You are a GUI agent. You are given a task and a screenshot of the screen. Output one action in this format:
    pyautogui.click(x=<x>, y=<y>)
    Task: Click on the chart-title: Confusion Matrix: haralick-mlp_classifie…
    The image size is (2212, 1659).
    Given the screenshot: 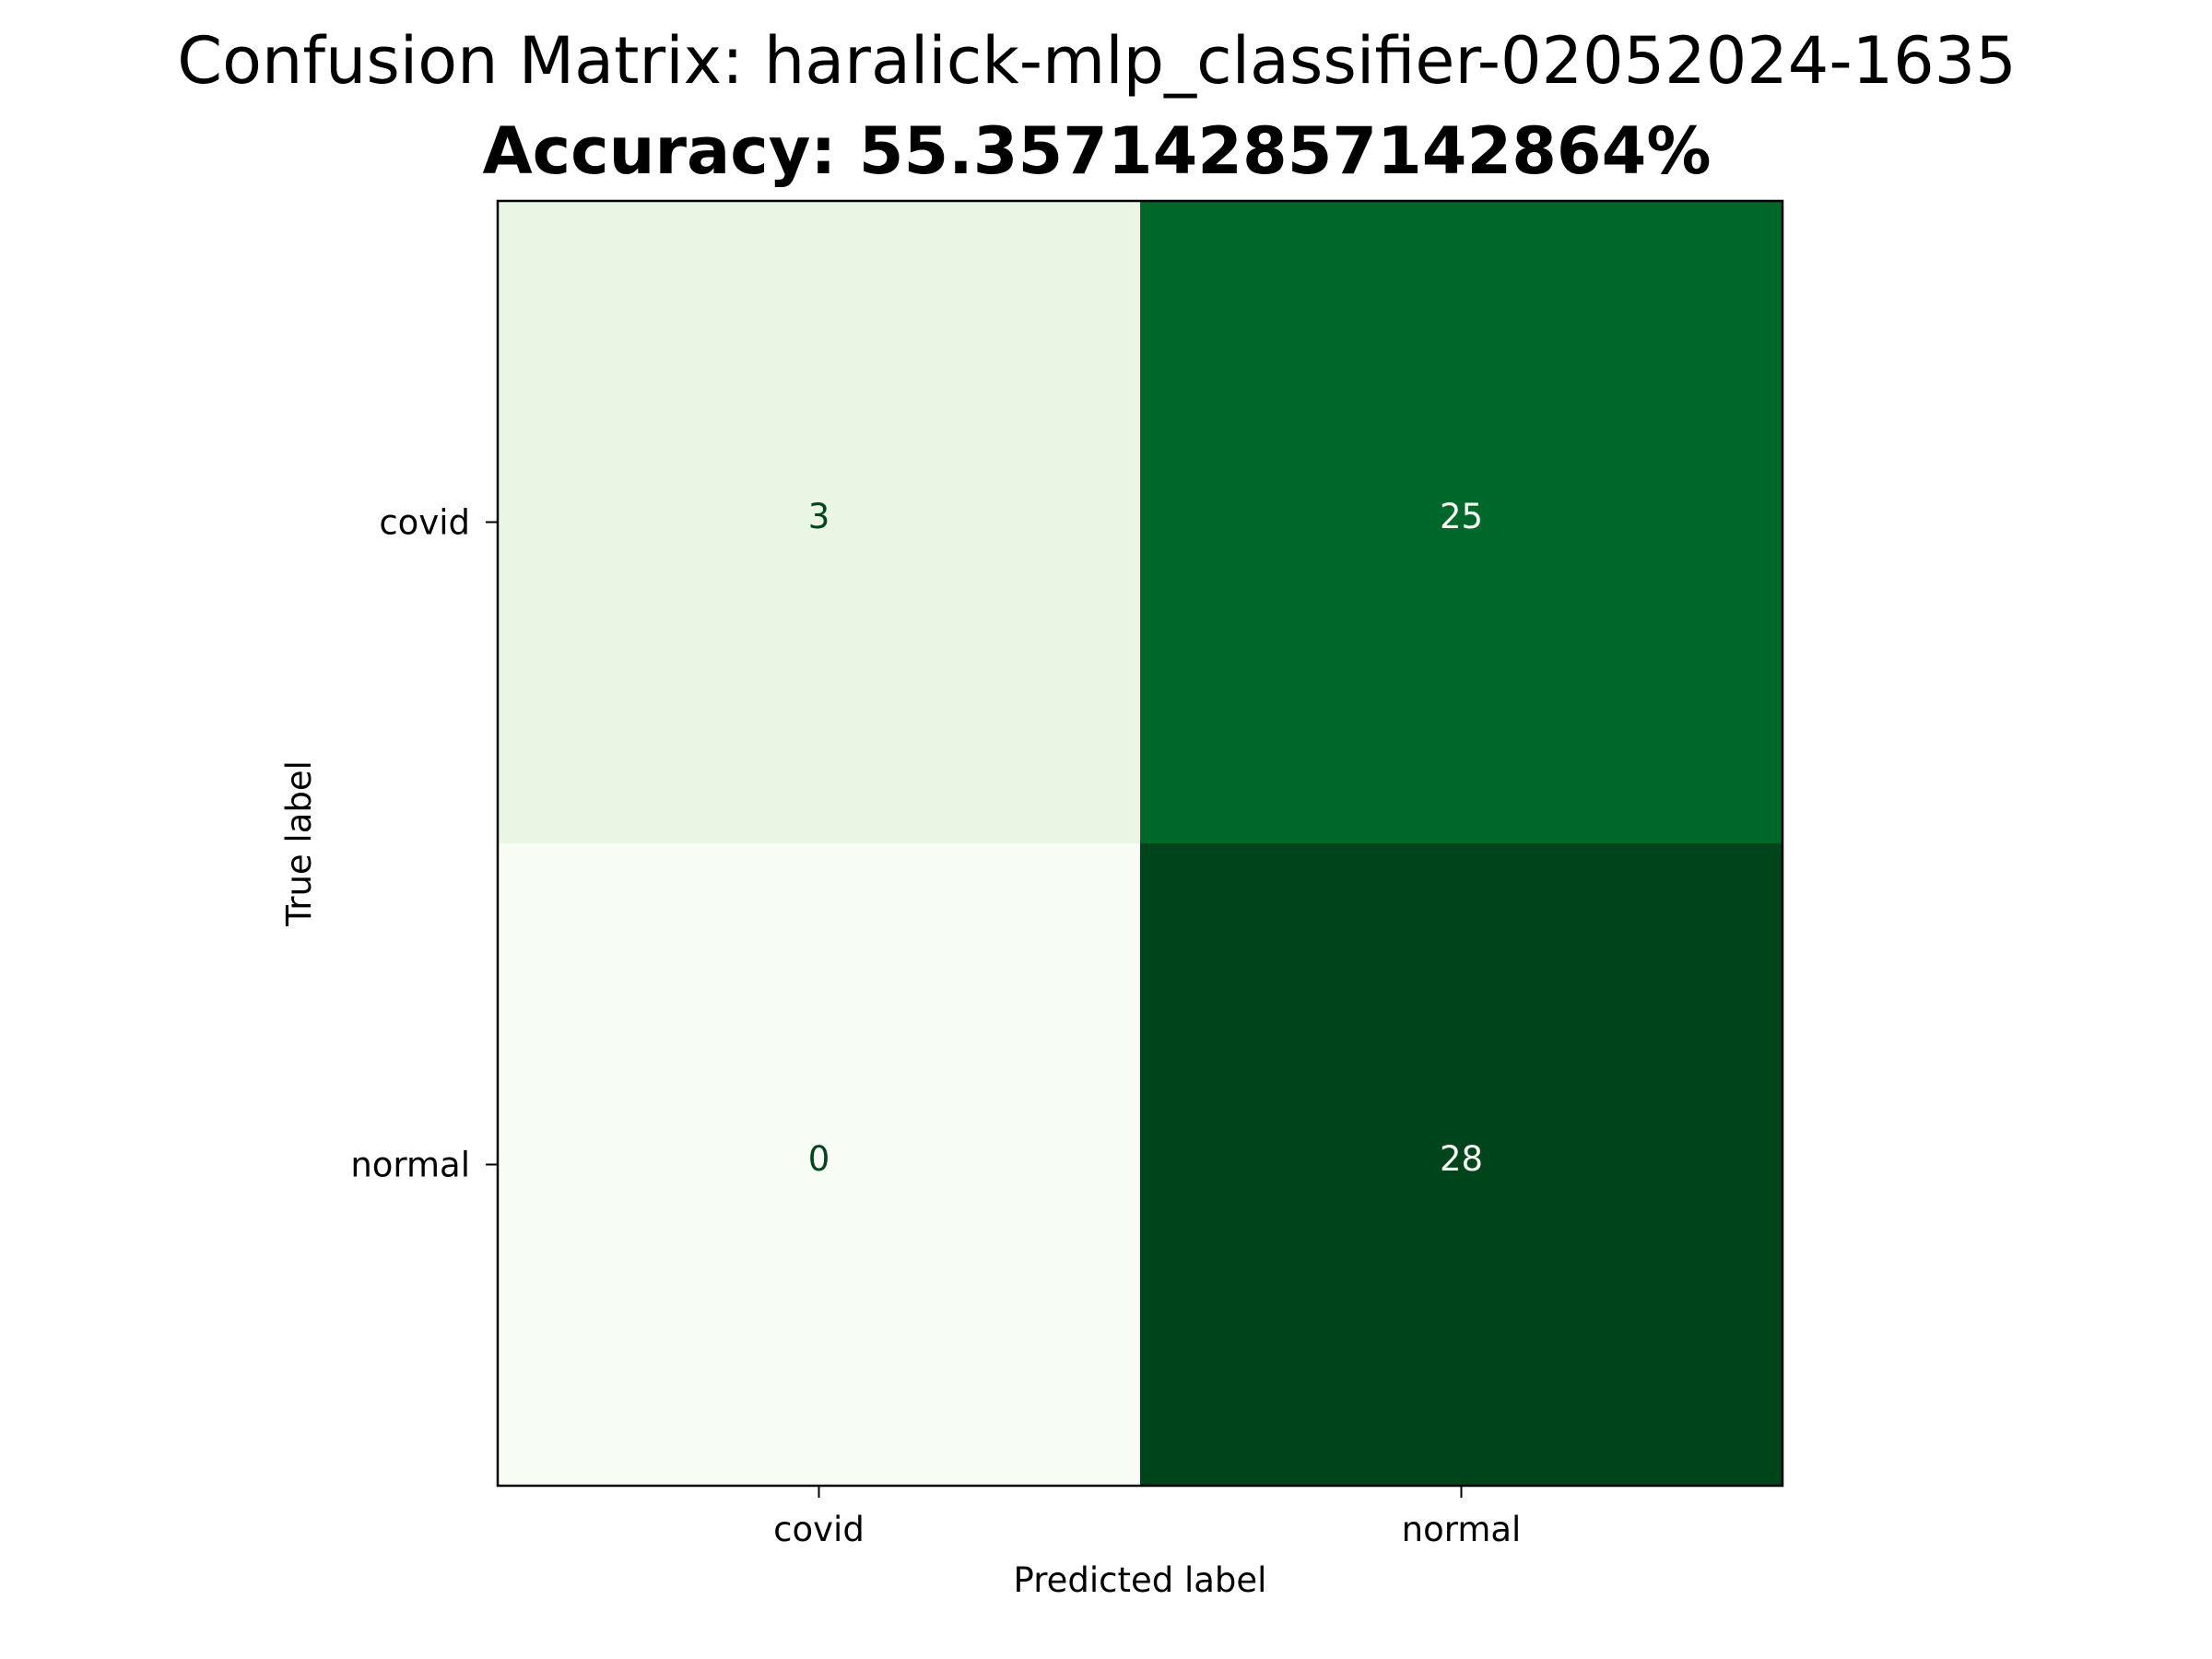 What is the action you would take?
    pyautogui.click(x=1096, y=61)
    